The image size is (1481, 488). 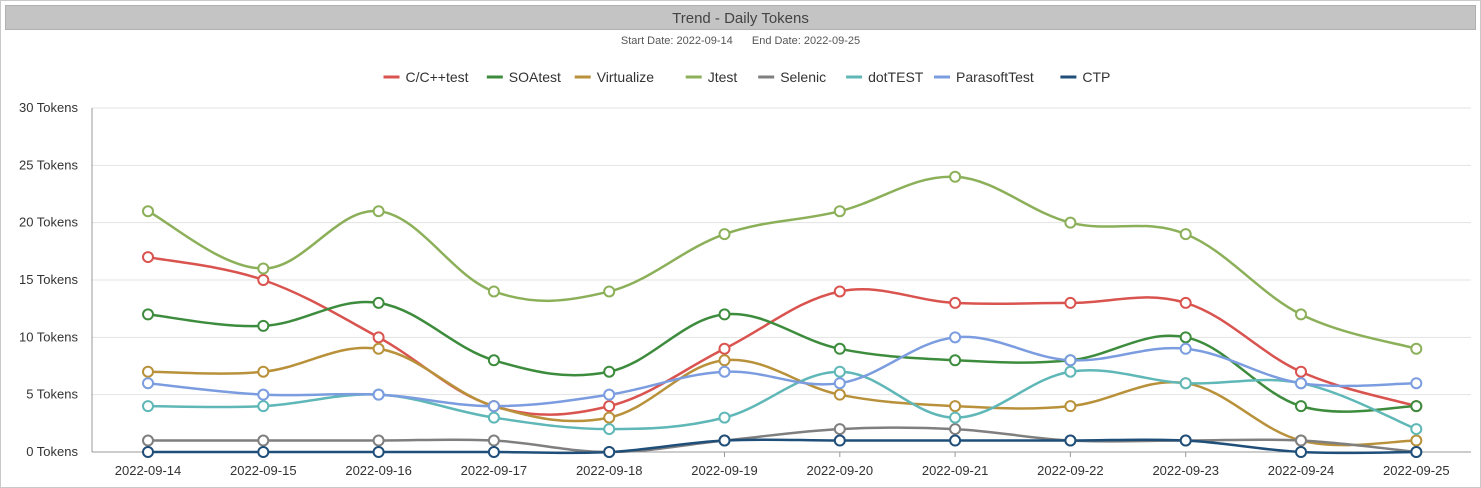 I want to click on legend-item: dotTEST, so click(x=885, y=77).